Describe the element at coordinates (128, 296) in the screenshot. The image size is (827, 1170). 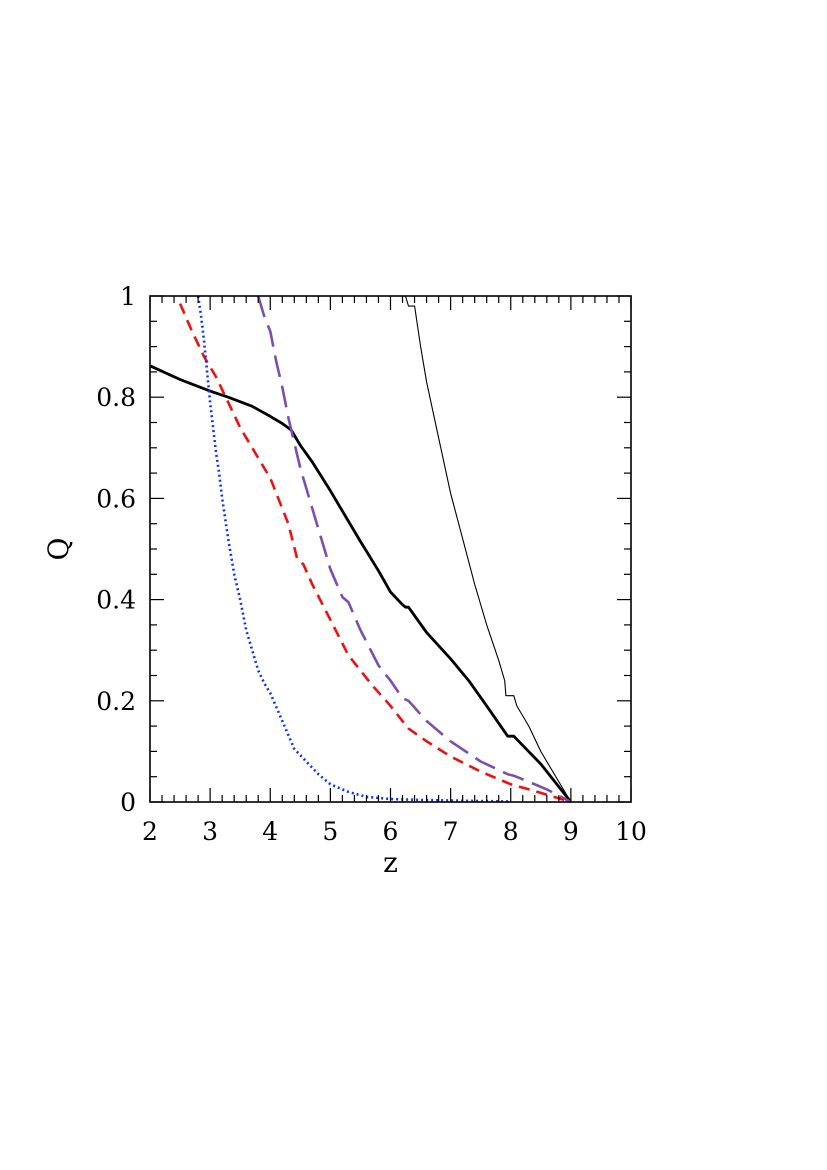
I see `y-tick-label: 1` at that location.